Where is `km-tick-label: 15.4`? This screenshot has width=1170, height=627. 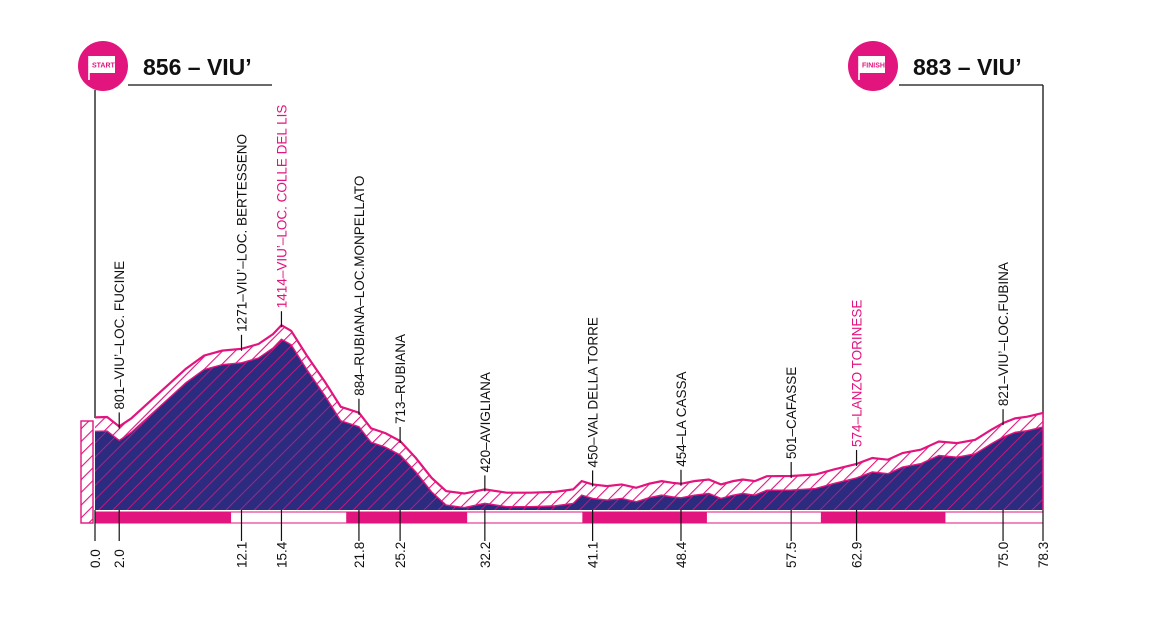
km-tick-label: 15.4 is located at coordinates (281, 554).